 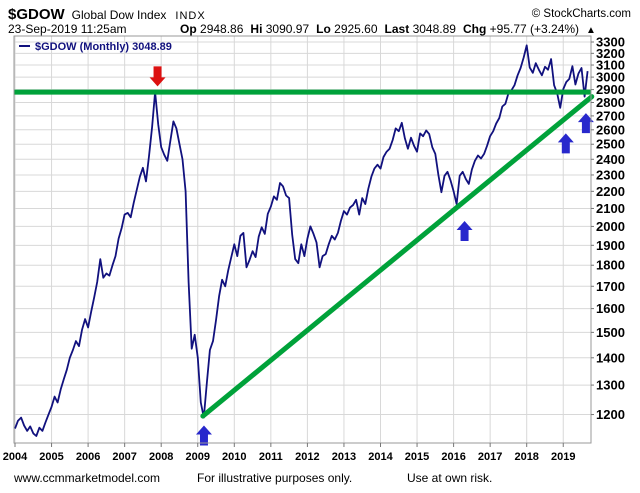 I want to click on svg-text: 2015, so click(x=417, y=457).